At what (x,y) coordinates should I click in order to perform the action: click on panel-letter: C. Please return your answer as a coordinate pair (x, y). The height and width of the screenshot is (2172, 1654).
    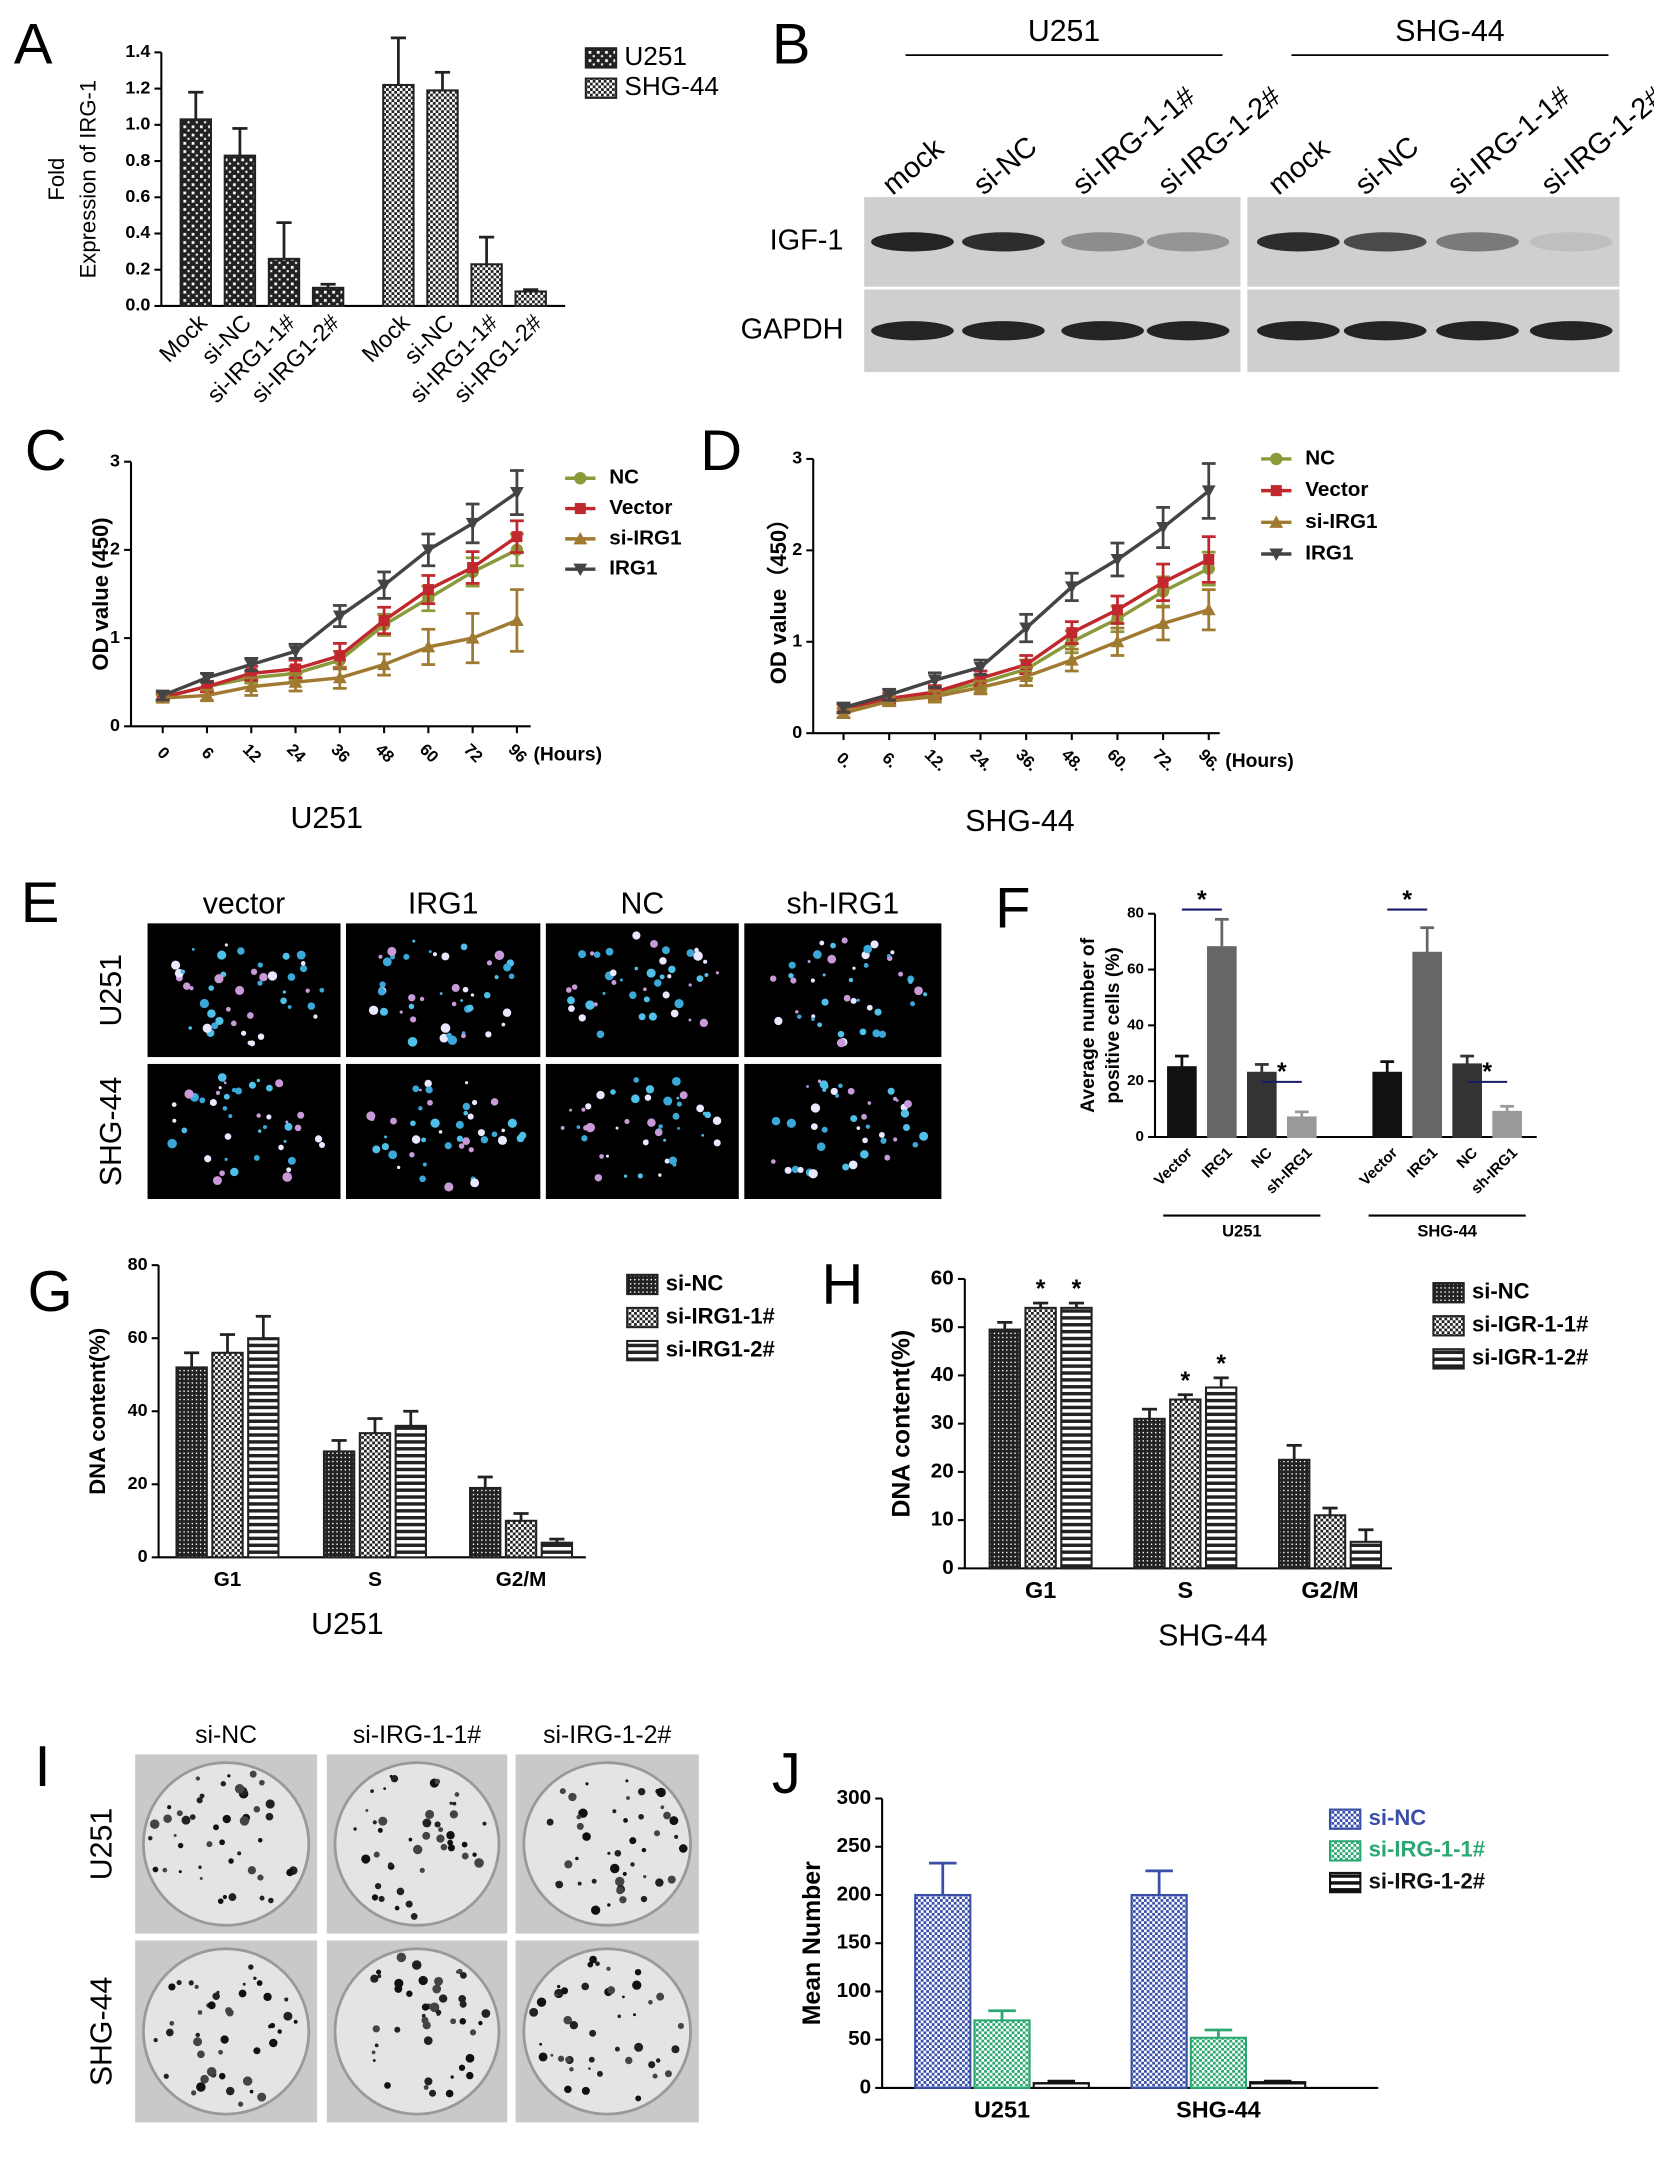
    Looking at the image, I should click on (46, 451).